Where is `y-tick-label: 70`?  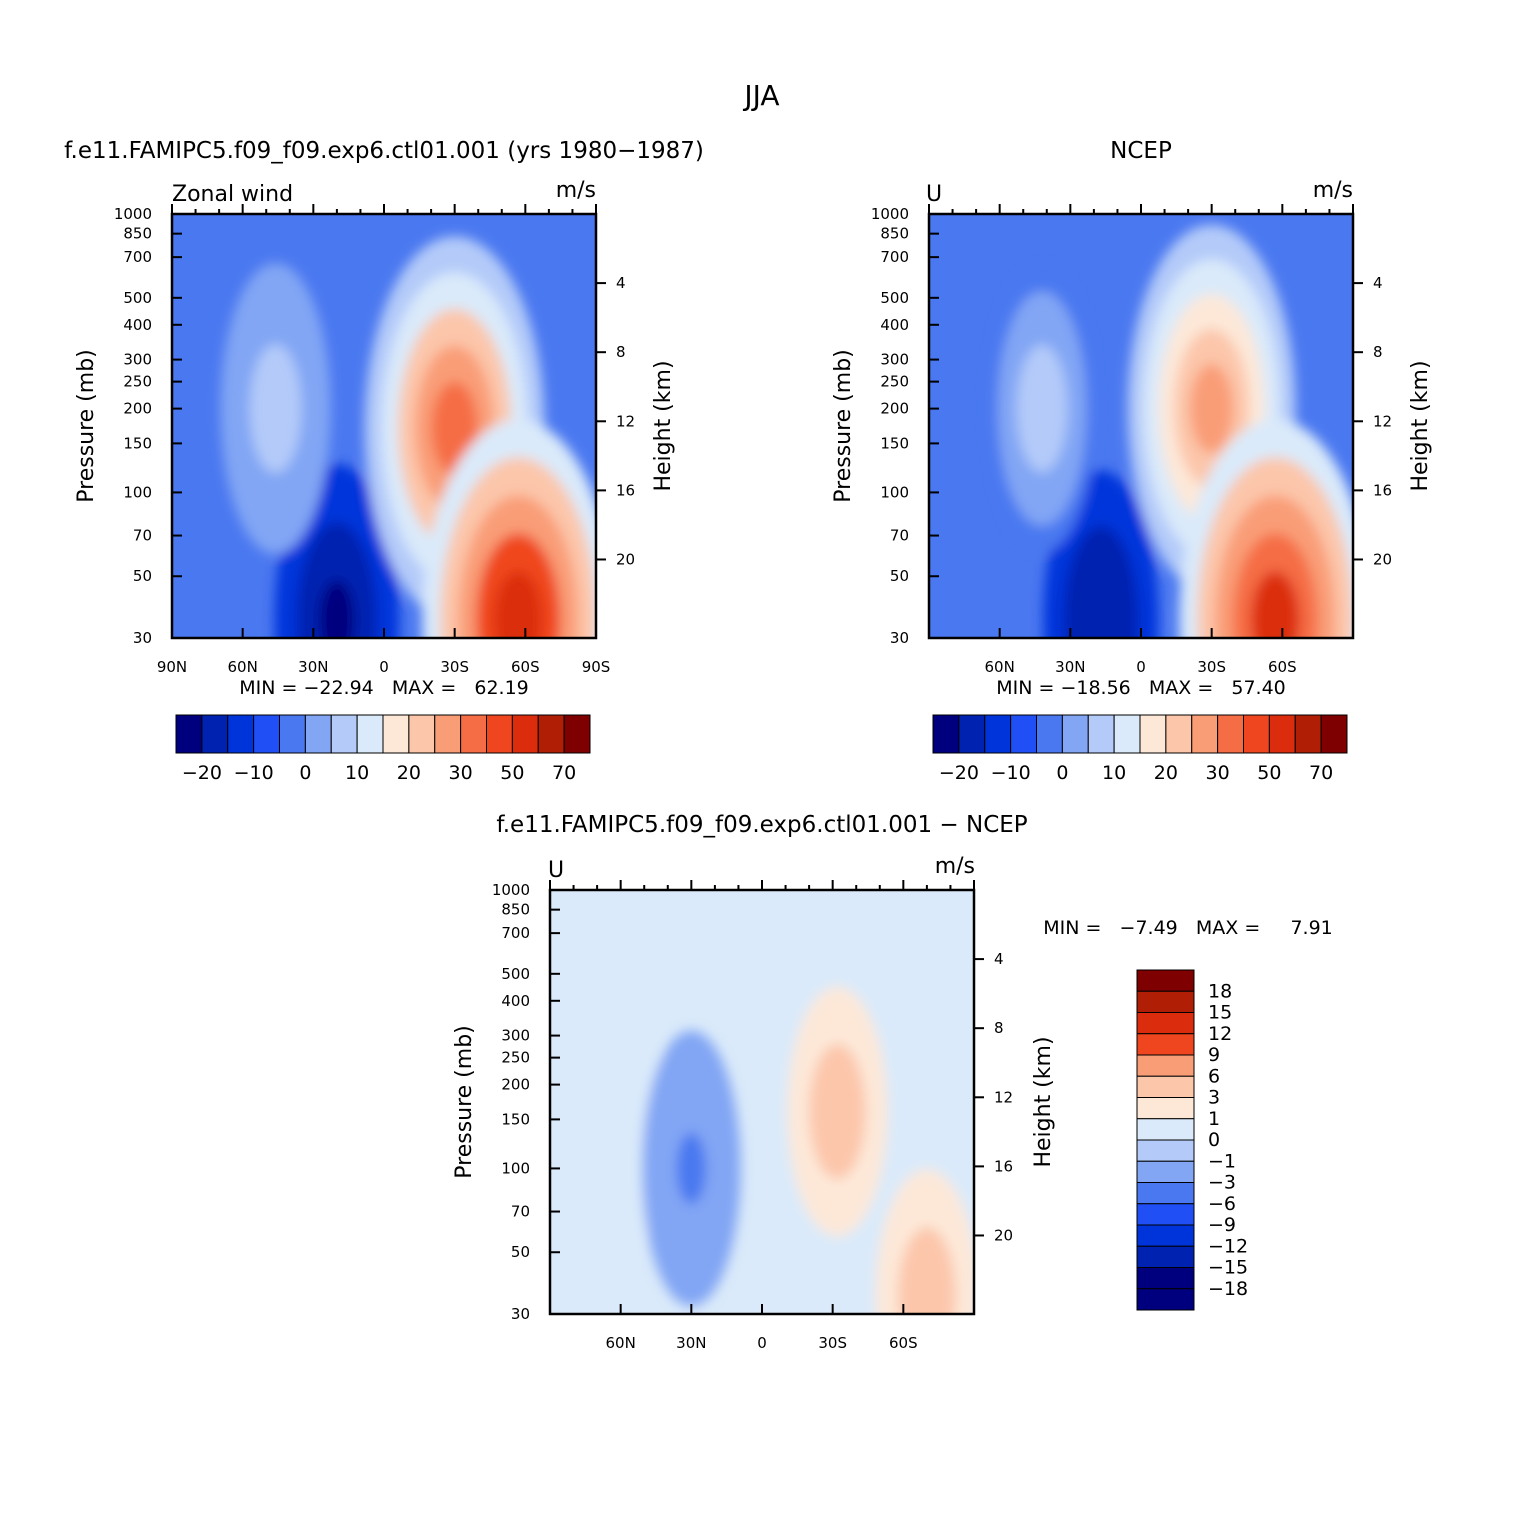 y-tick-label: 70 is located at coordinates (899, 536).